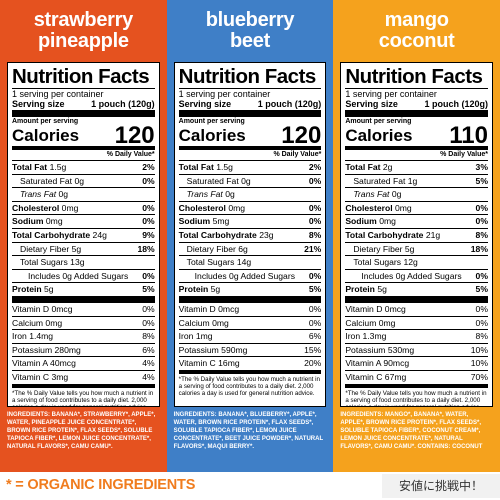 This screenshot has height=500, width=500. Describe the element at coordinates (250, 20) in the screenshot. I see `title-line: blueberry` at that location.